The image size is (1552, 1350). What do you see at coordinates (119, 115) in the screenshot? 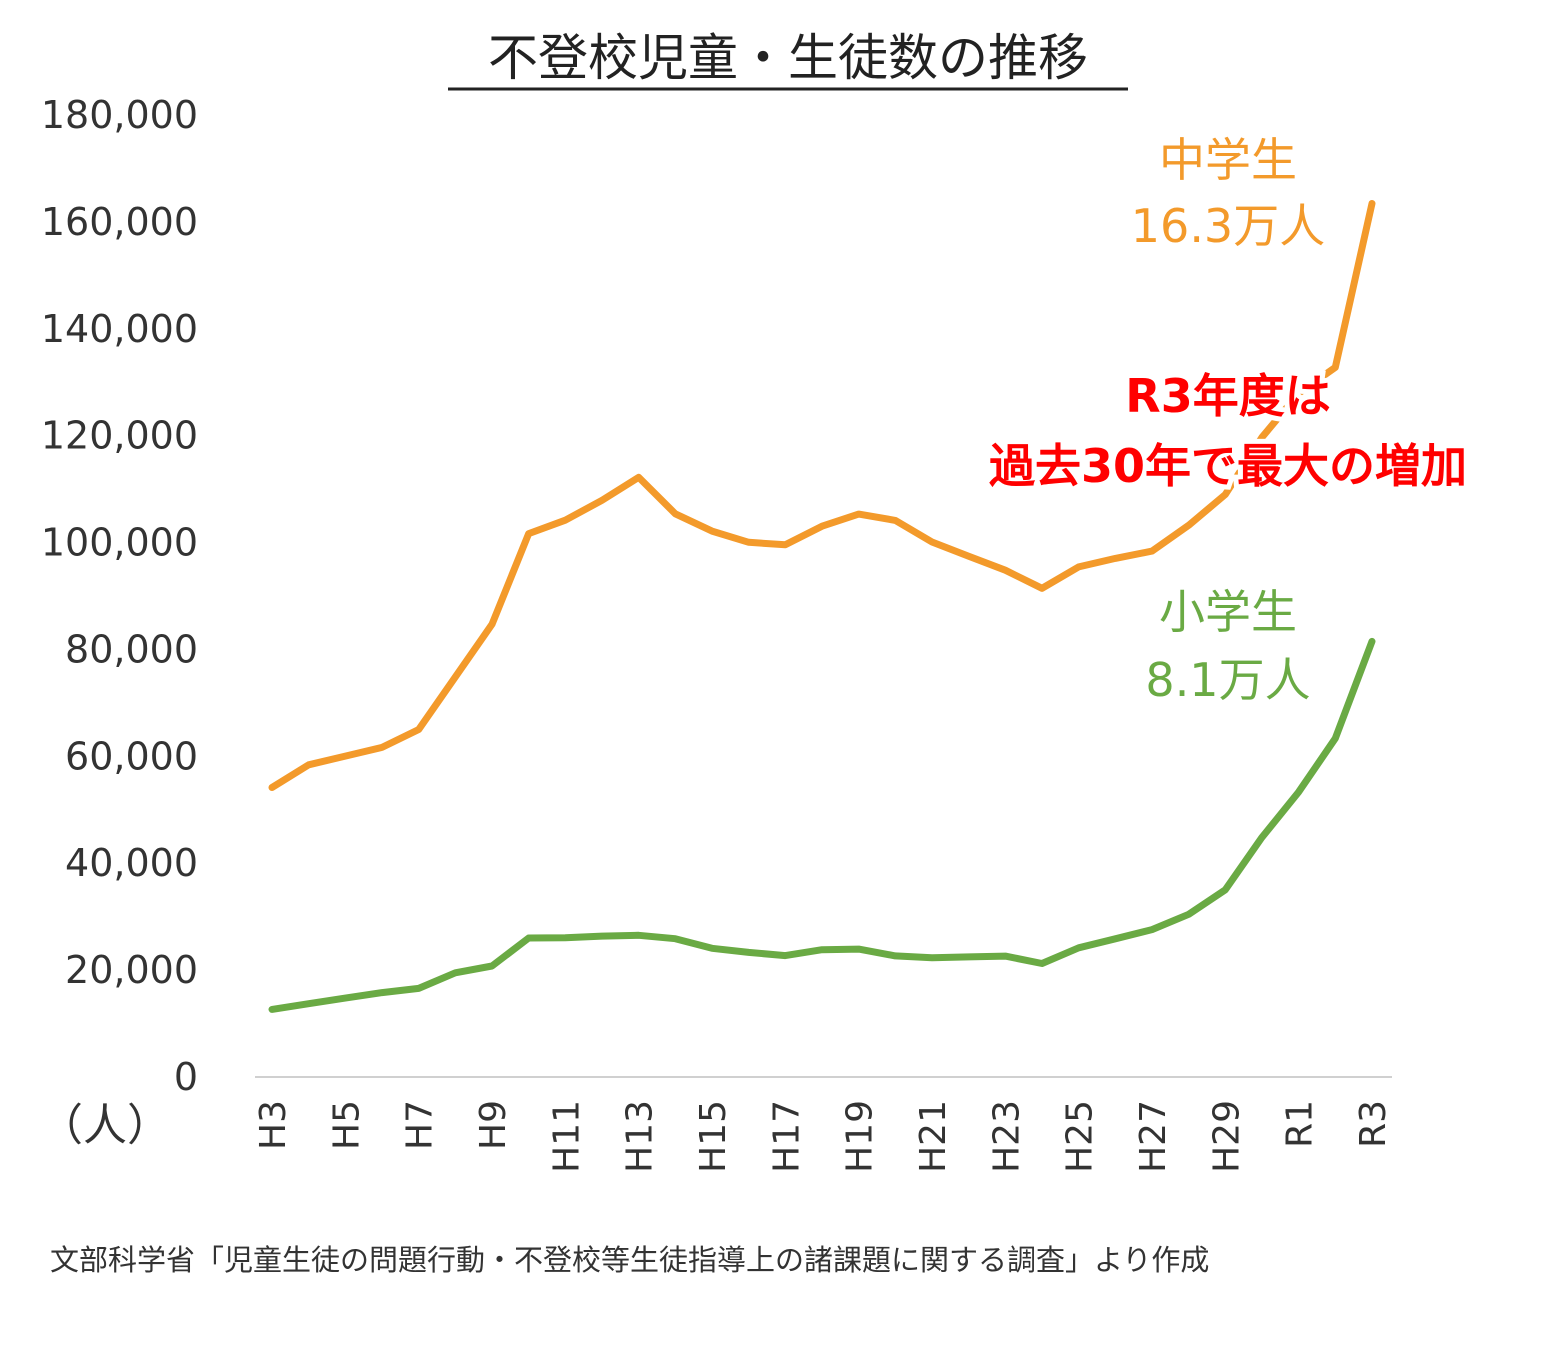
I see `y-tick-label: 180,000` at bounding box center [119, 115].